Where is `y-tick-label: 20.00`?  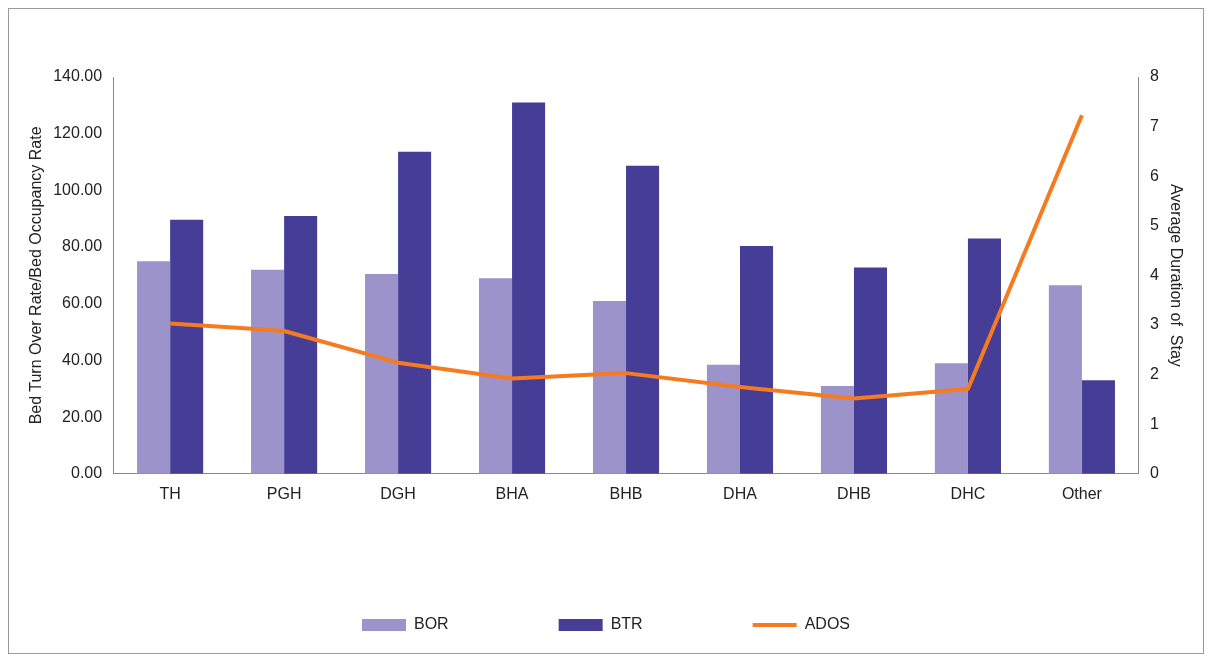 y-tick-label: 20.00 is located at coordinates (82, 416).